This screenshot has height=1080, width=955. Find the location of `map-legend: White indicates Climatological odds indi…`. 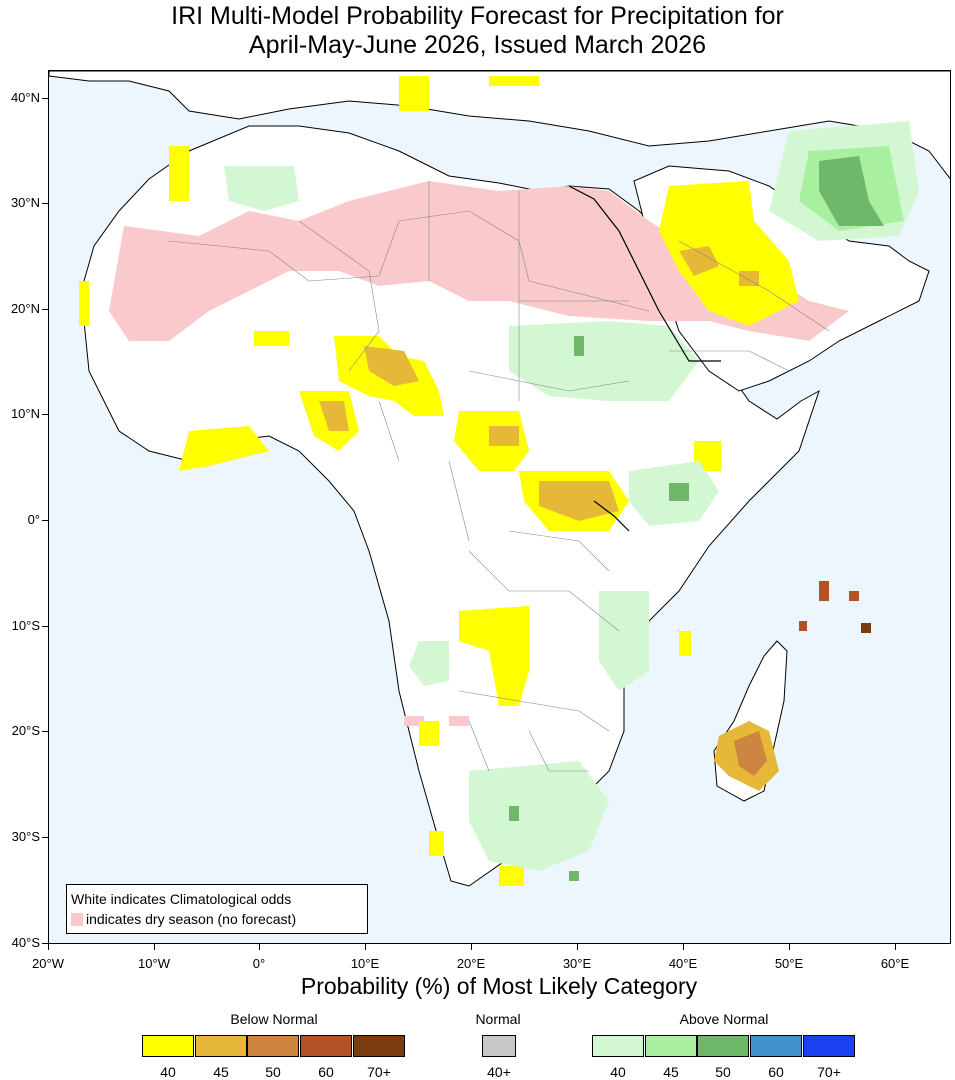

map-legend: White indicates Climatological odds indi… is located at coordinates (217, 909).